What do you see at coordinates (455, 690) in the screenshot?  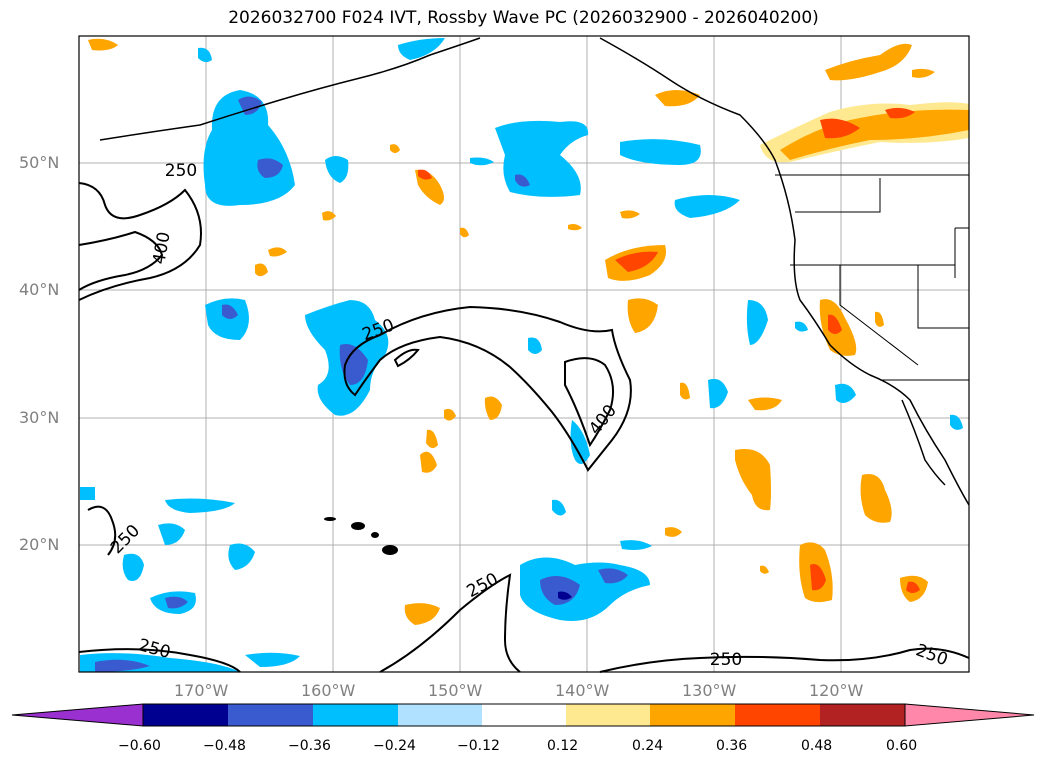 I see `longitude-label: 150°W` at bounding box center [455, 690].